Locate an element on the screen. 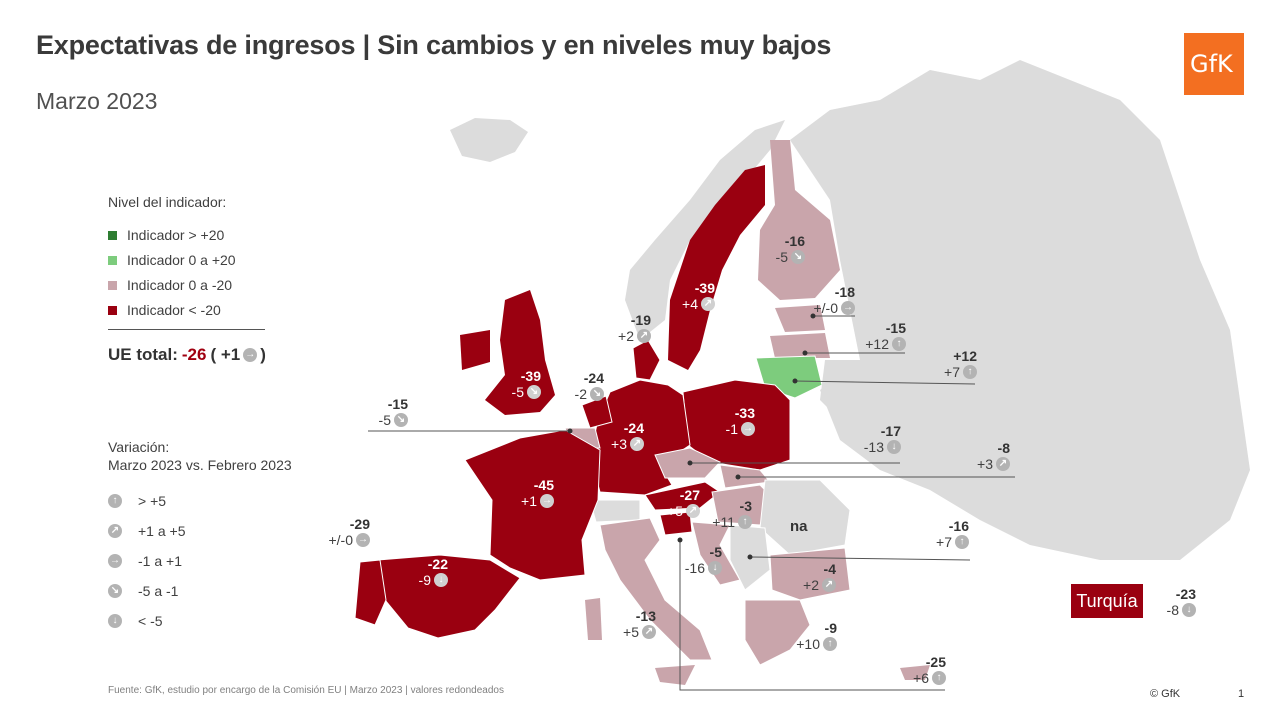 The image size is (1280, 720). country-label: -15 -5 ↘ is located at coordinates (393, 412).